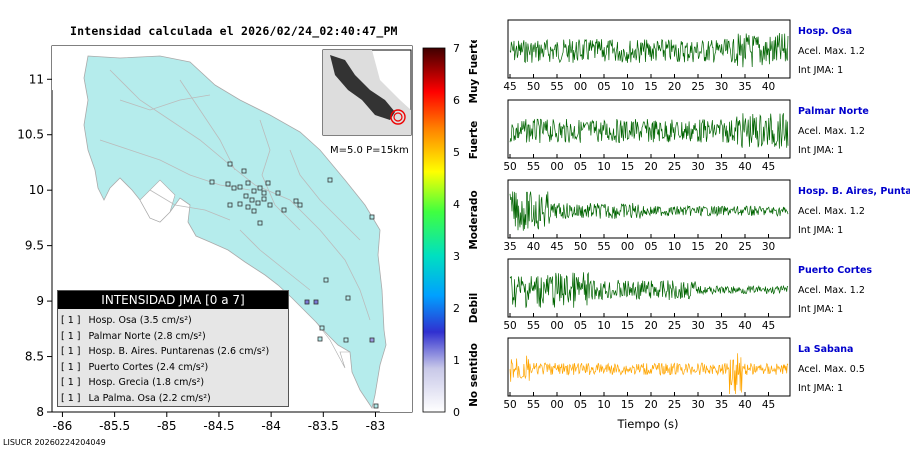  I want to click on legend-item-label: La Palma. Osa (2.2 cm/s²), so click(149, 398).